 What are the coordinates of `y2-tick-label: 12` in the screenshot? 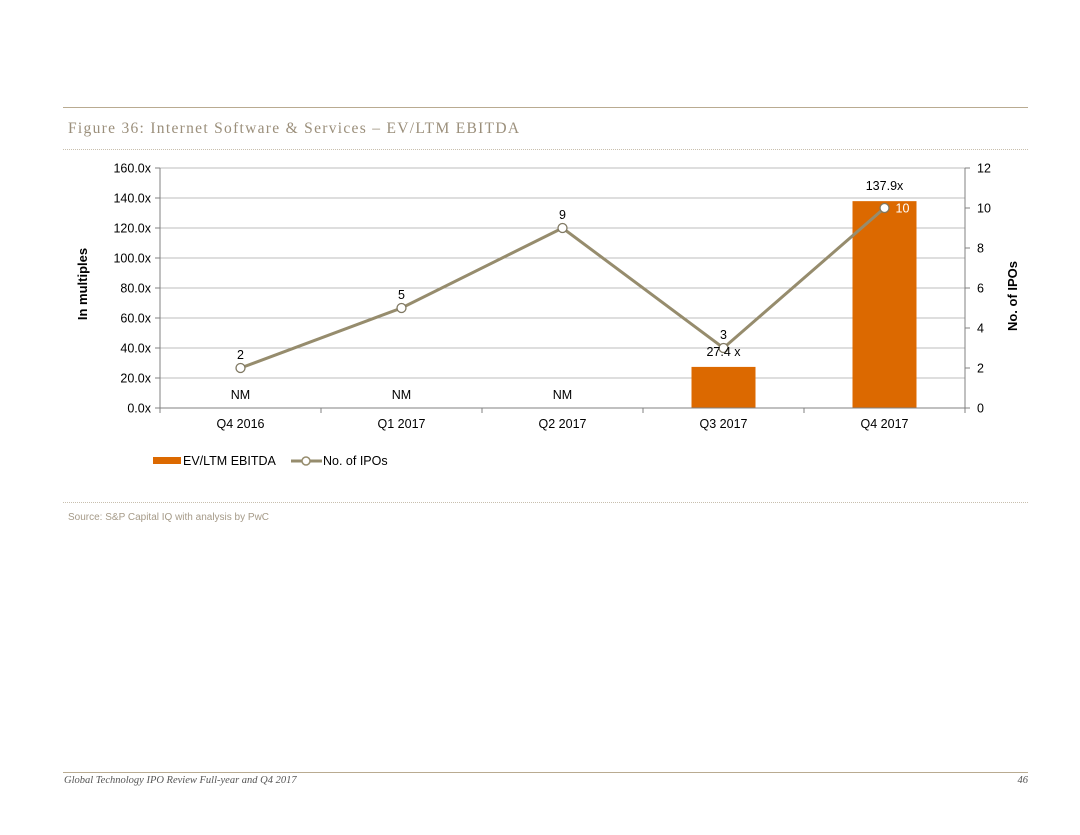 It's located at (984, 169).